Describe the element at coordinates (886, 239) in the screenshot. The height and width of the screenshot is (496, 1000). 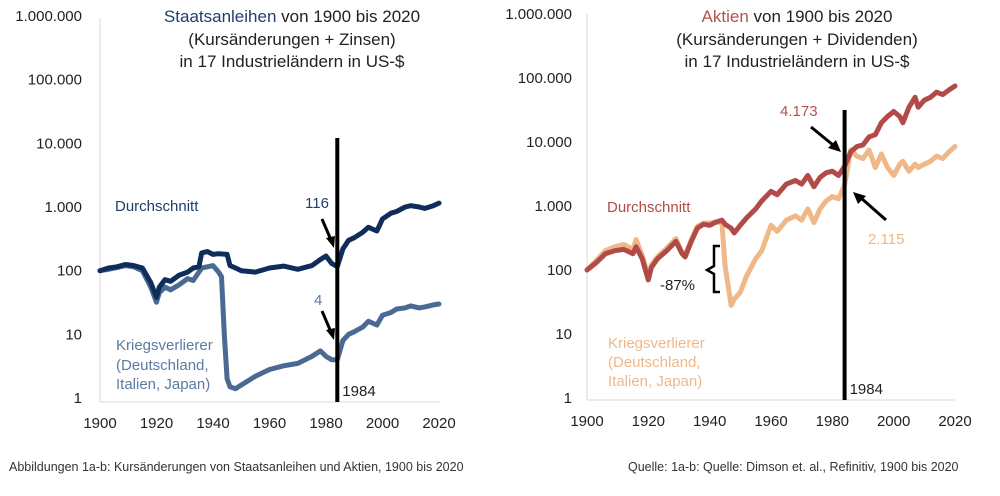
I see `annotation-2115: 2.115` at that location.